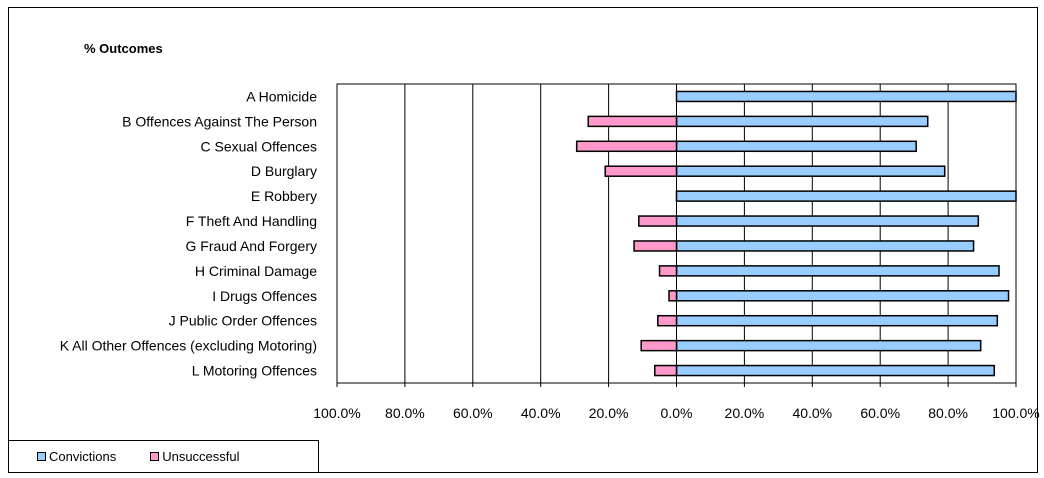 This screenshot has width=1044, height=478. Describe the element at coordinates (201, 456) in the screenshot. I see `legend-label-unsuccessful: Unsuccessful` at that location.